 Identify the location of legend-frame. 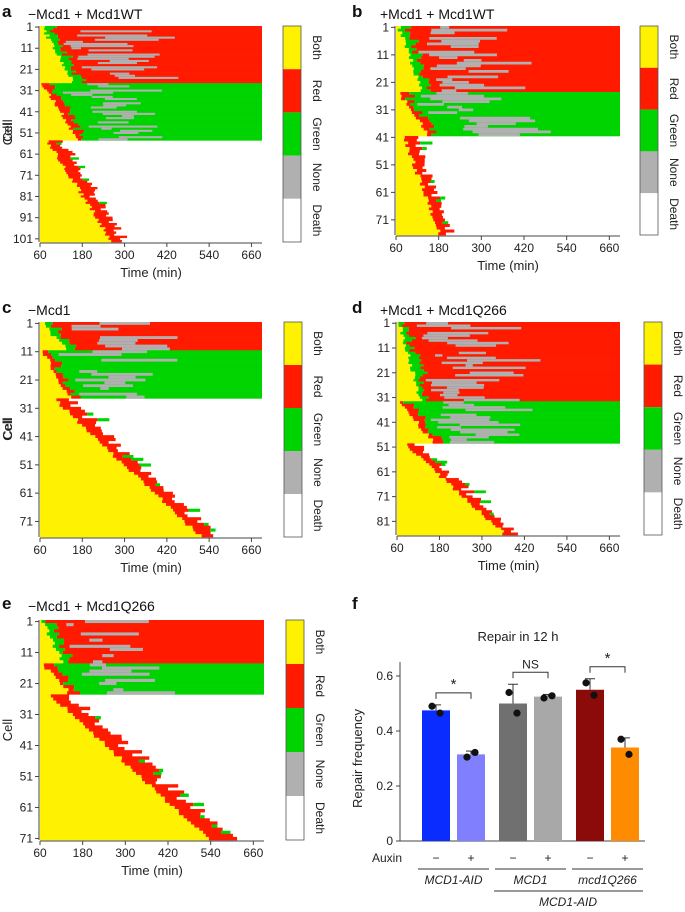
(293, 429).